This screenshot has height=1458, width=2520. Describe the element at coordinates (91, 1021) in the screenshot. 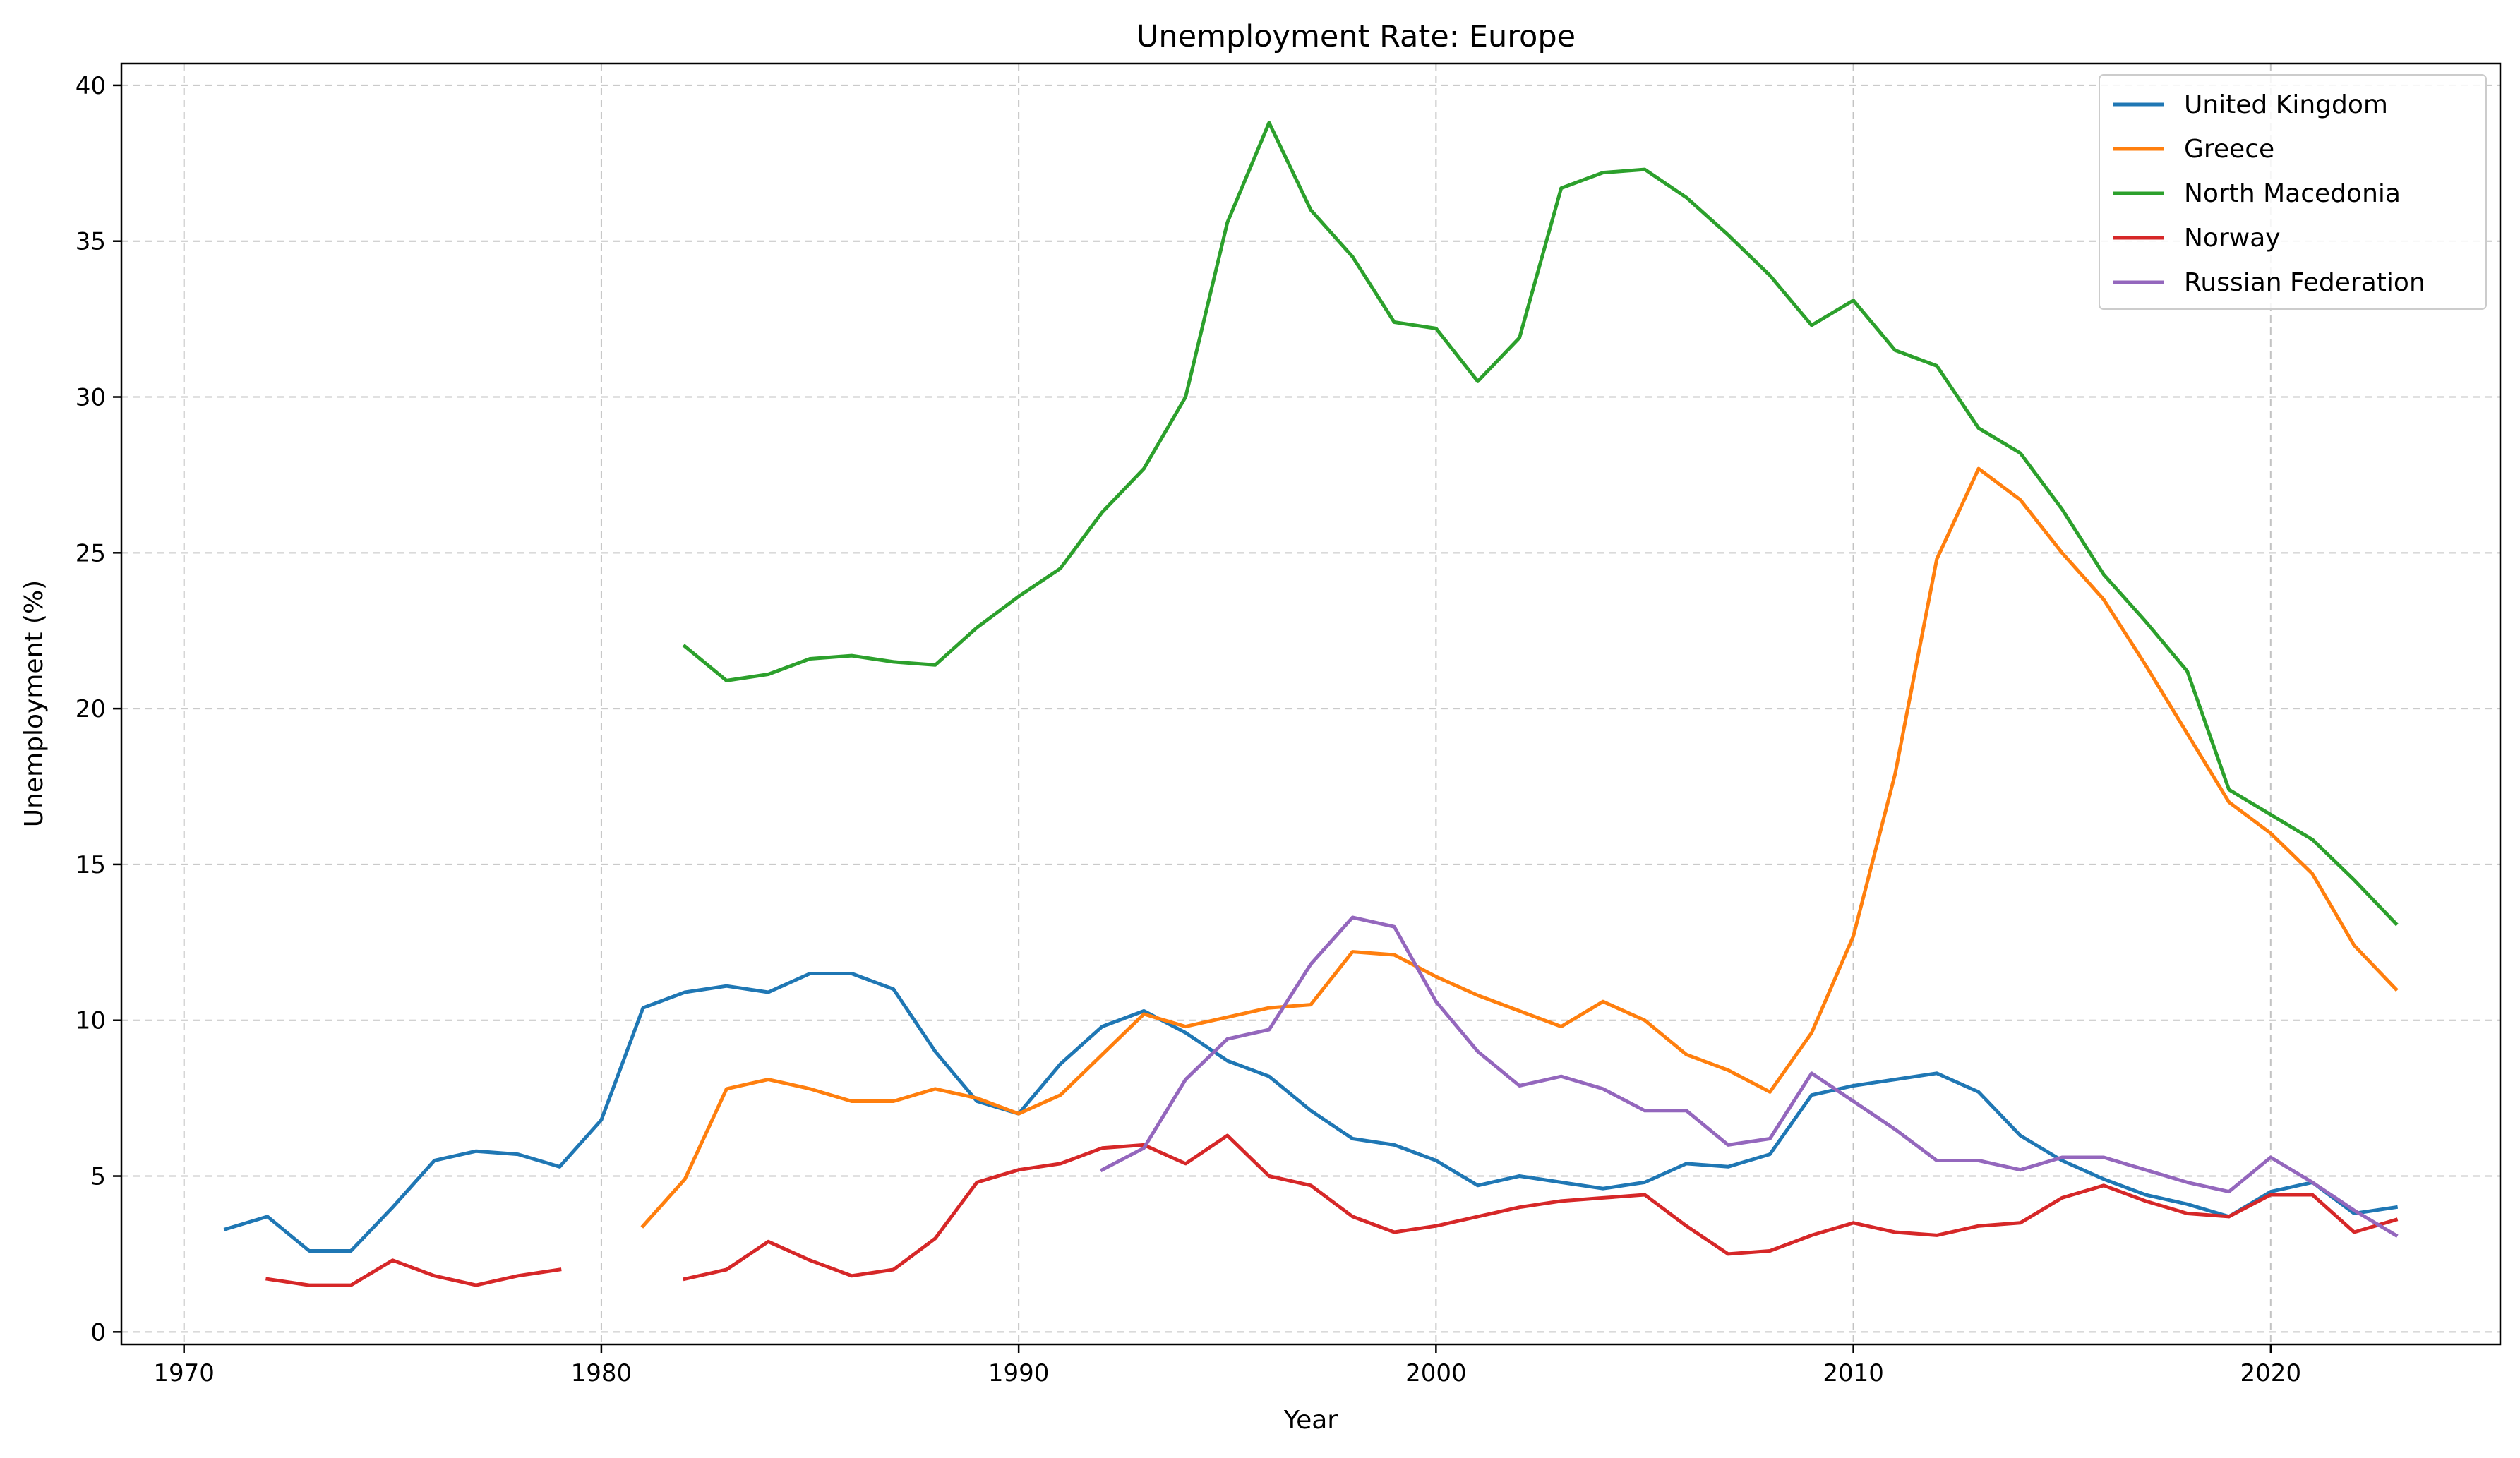

I see `y-tick-label: 10` at that location.